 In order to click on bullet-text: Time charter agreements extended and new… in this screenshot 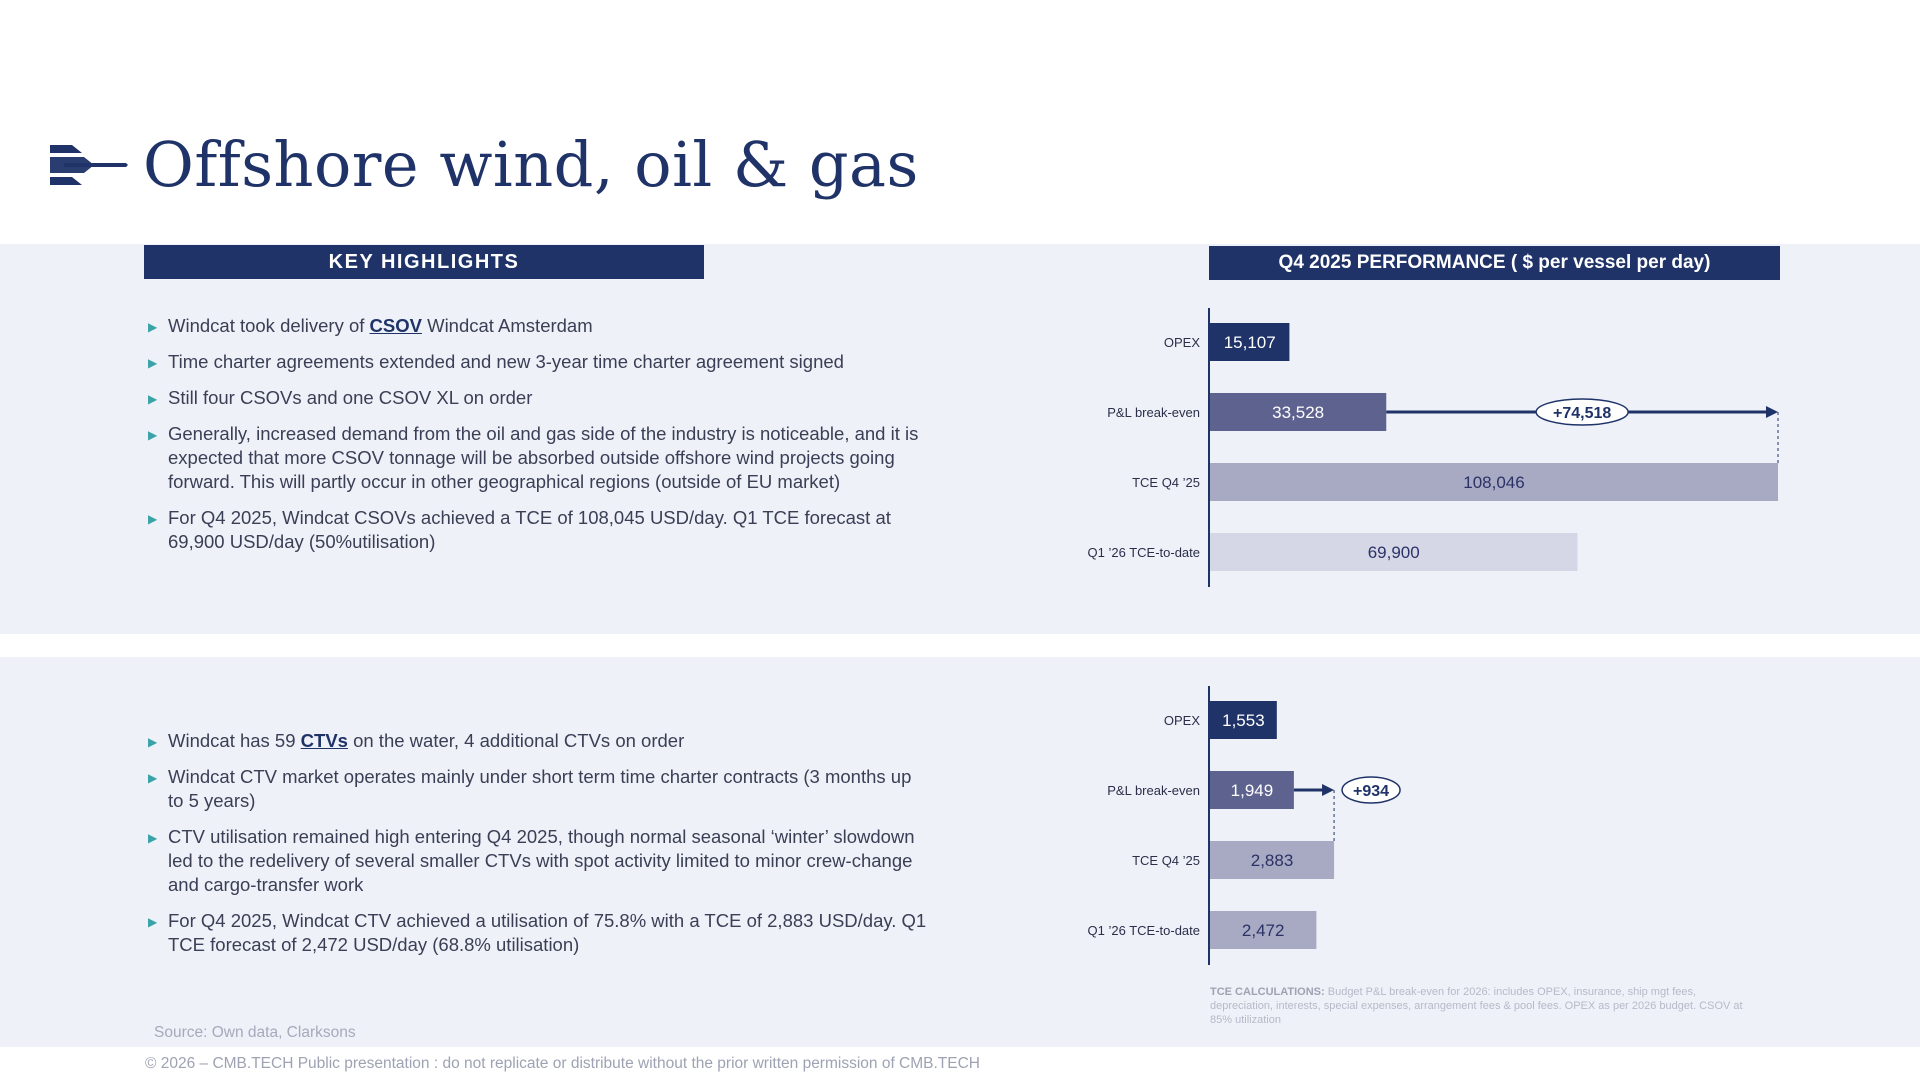, I will do `click(506, 361)`.